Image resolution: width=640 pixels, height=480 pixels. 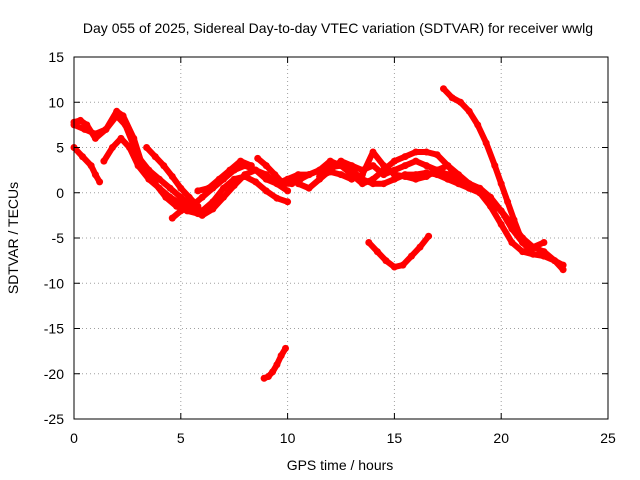 What do you see at coordinates (74, 438) in the screenshot?
I see `x-tick-label: 0` at bounding box center [74, 438].